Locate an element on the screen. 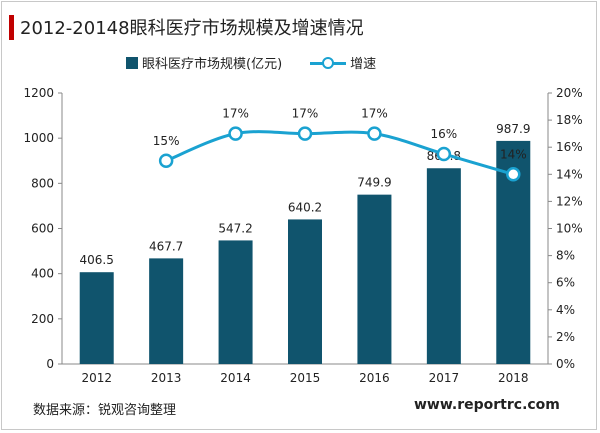  y-right-tick-label: 18% is located at coordinates (569, 120).